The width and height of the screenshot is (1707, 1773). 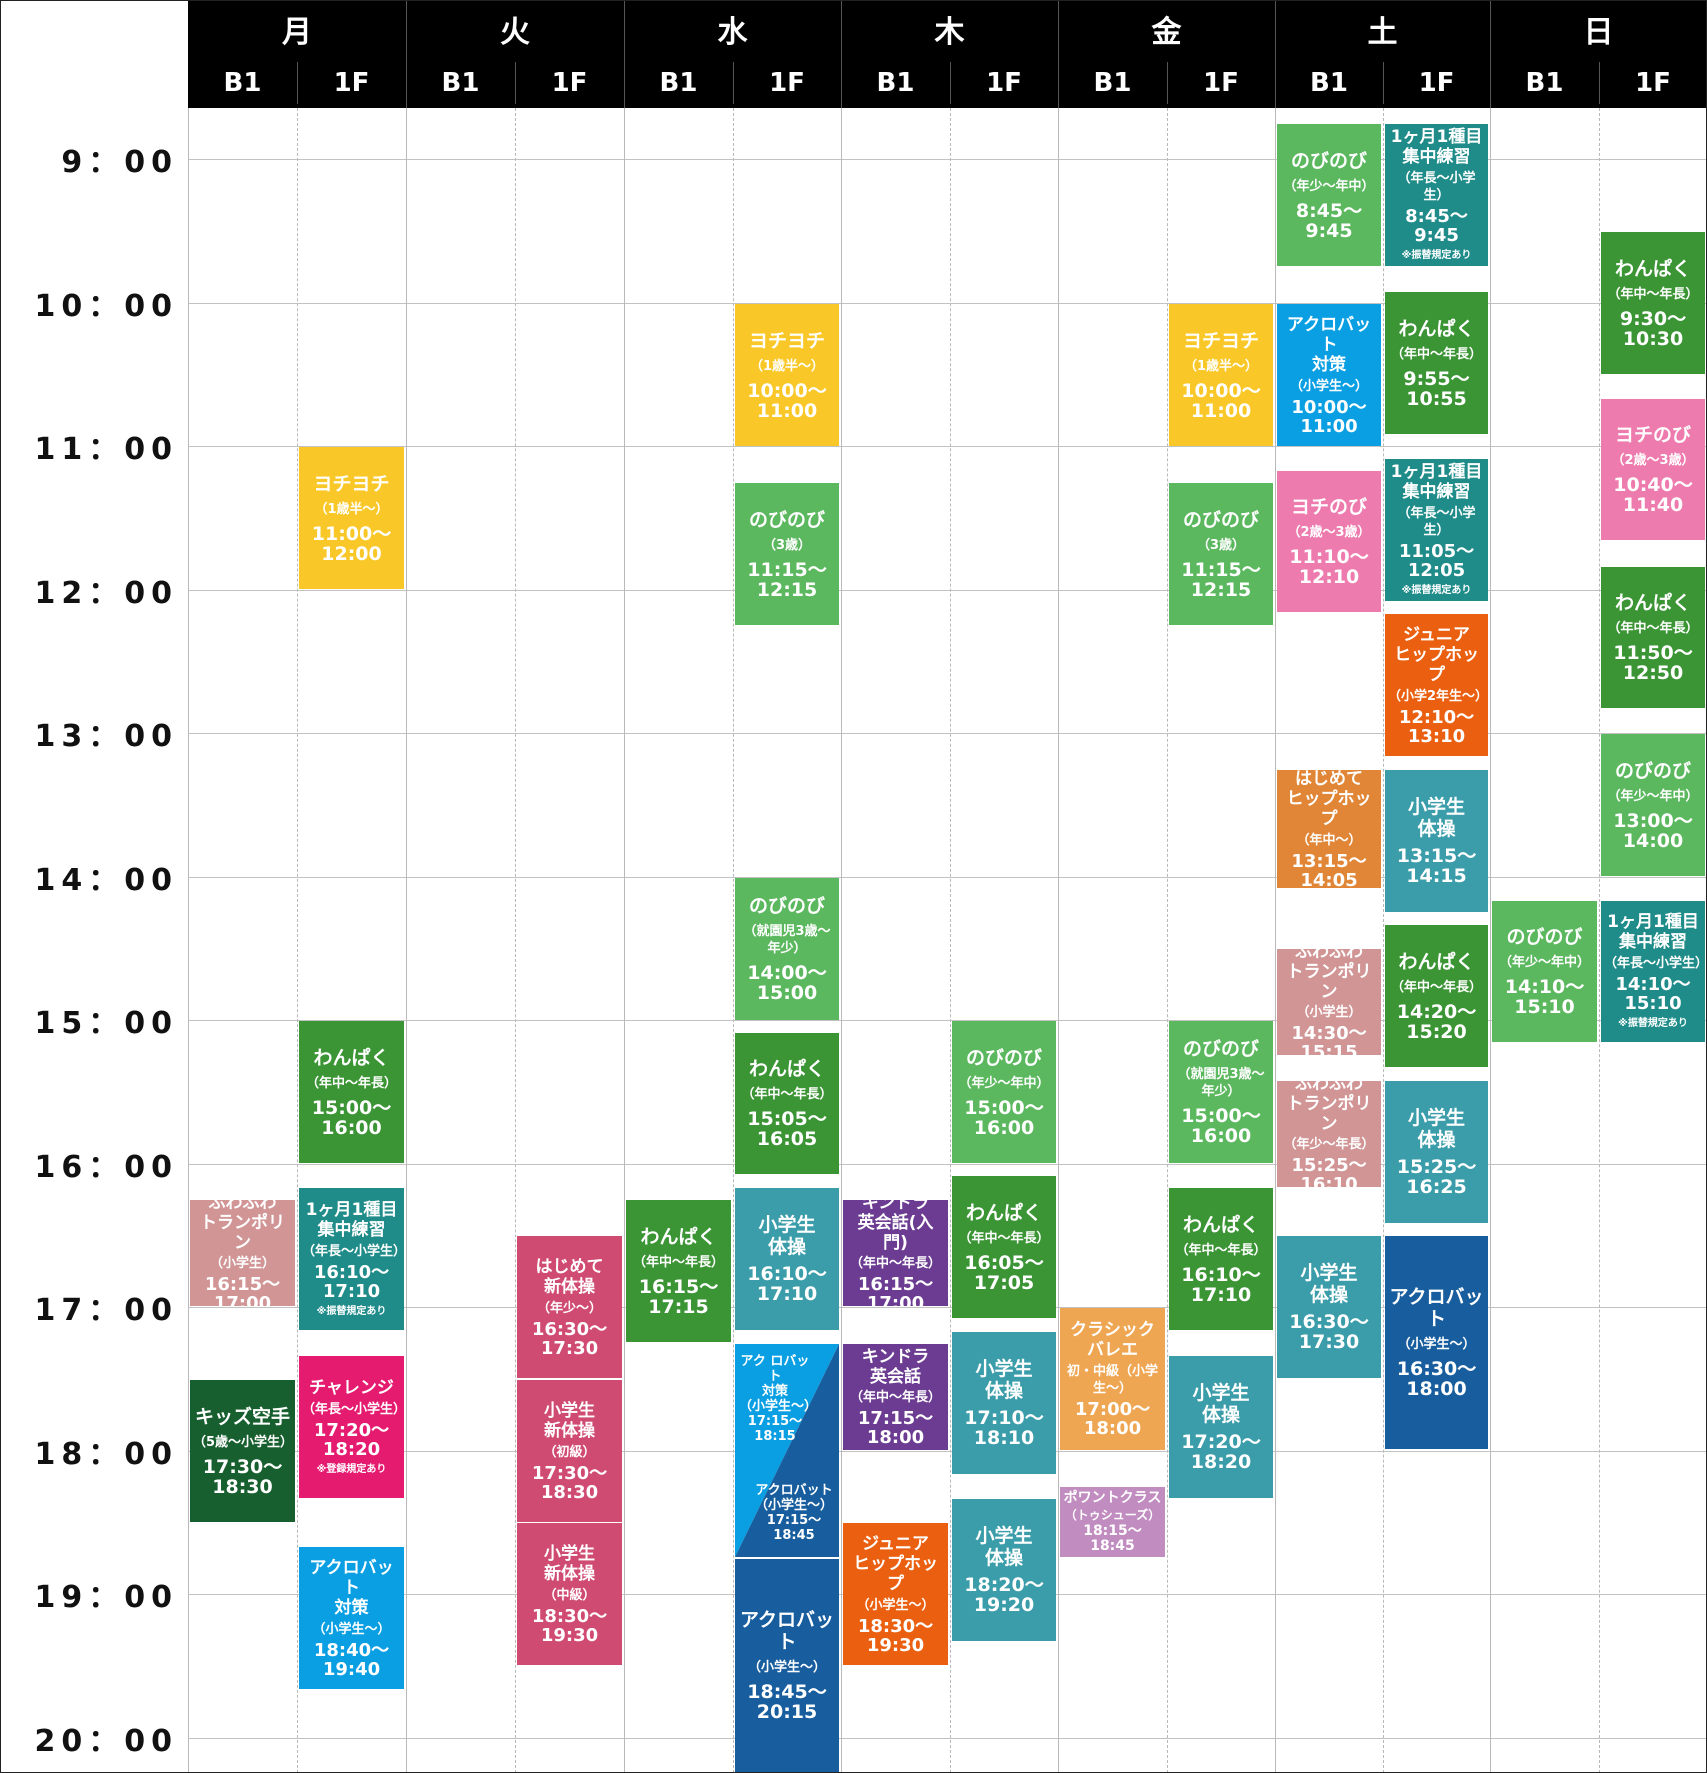 What do you see at coordinates (106, 1310) in the screenshot?
I see `time-label: 17：00` at bounding box center [106, 1310].